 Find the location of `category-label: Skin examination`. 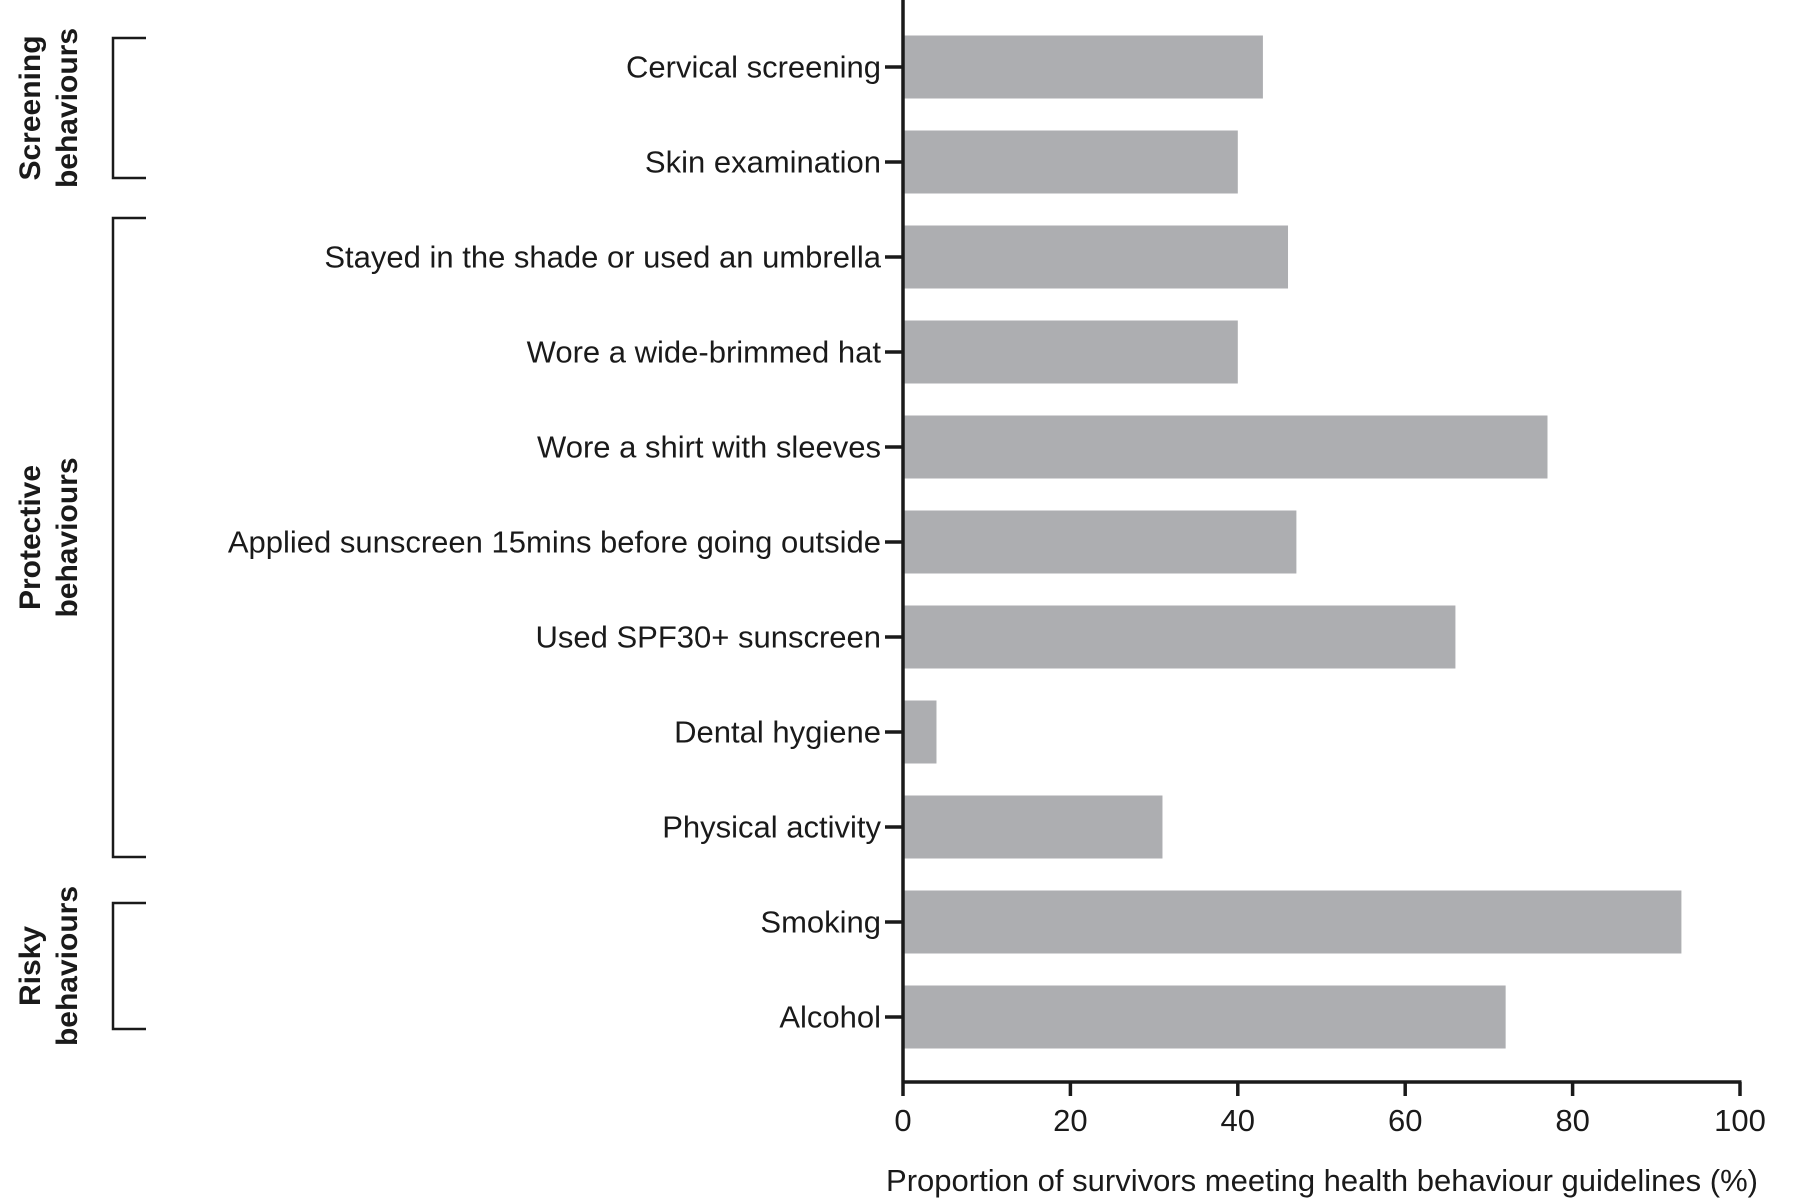

category-label: Skin examination is located at coordinates (763, 162).